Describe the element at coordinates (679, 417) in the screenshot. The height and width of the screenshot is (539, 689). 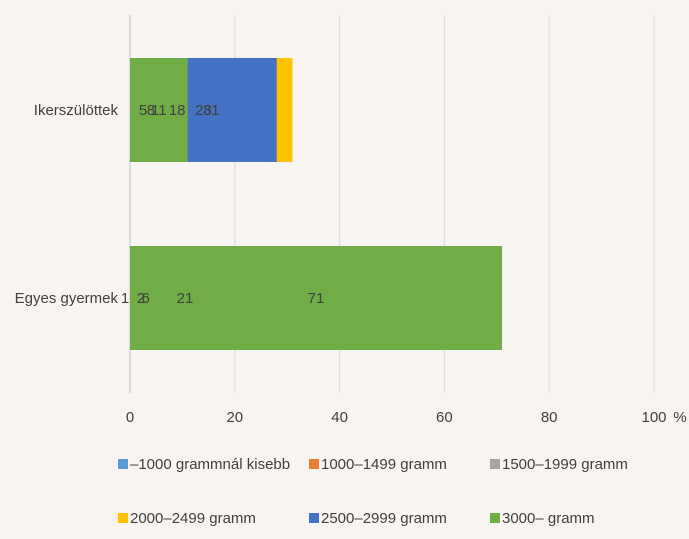
I see `x-unit-label: %` at that location.